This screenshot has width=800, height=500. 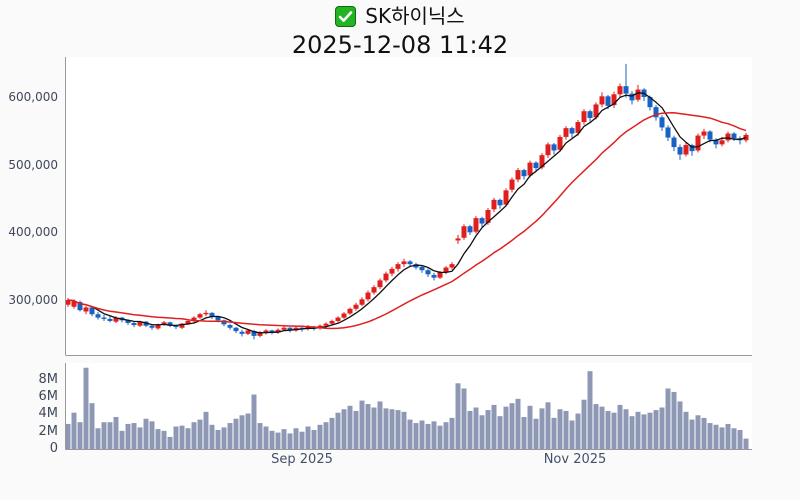 What do you see at coordinates (346, 19) in the screenshot?
I see `green-checkbox-icon` at bounding box center [346, 19].